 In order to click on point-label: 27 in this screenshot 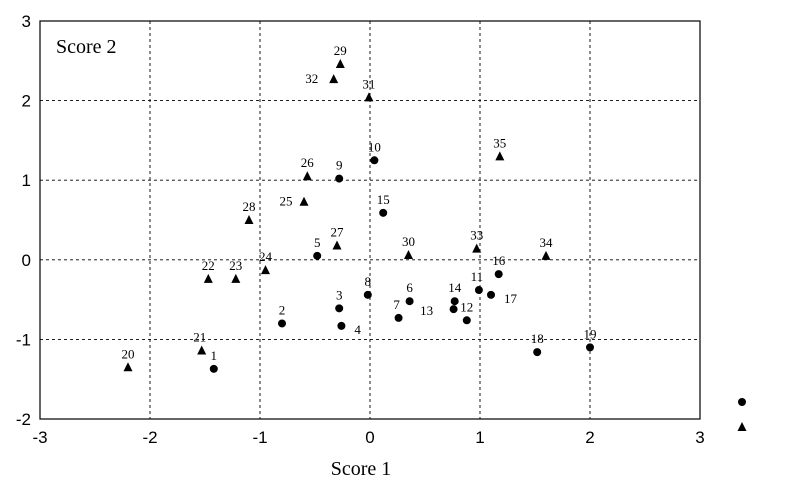, I will do `click(338, 231)`.